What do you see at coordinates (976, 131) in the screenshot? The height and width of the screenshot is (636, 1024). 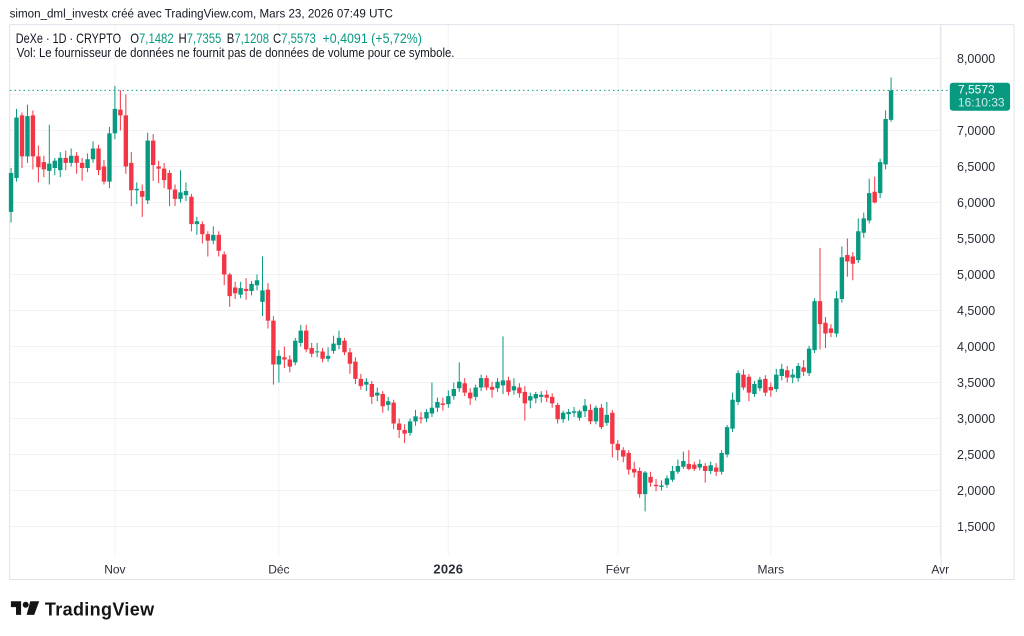 I see `svg-text: 7,0000` at bounding box center [976, 131].